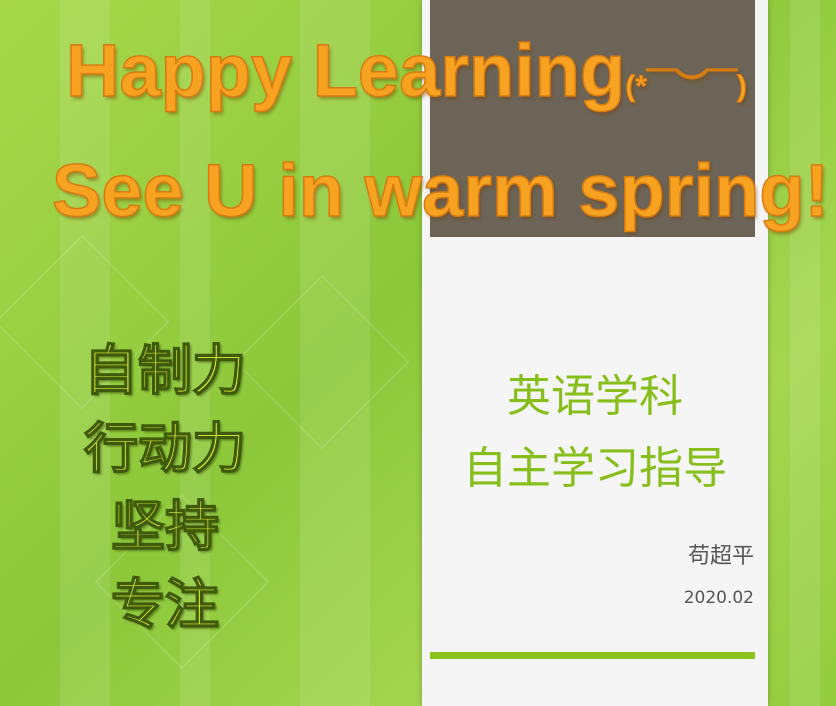 The height and width of the screenshot is (706, 836). I want to click on emoticon: (*￣︶￣), so click(686, 87).